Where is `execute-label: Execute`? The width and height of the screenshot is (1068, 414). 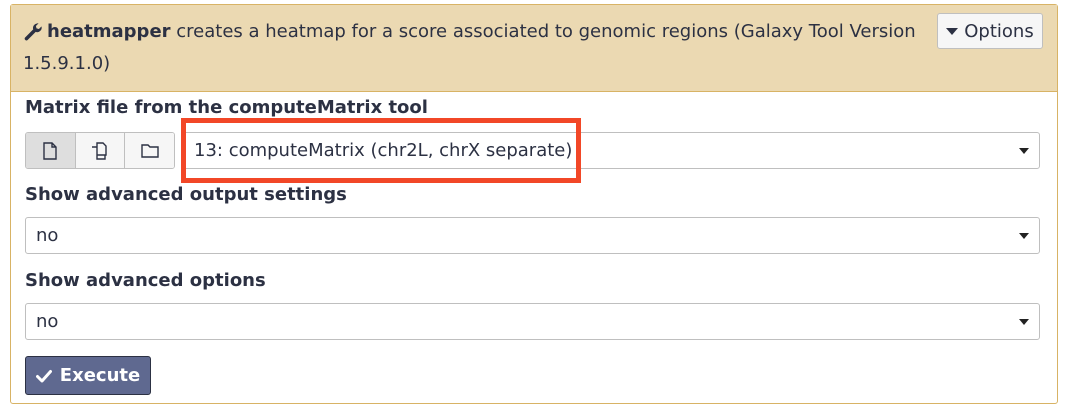 execute-label: Execute is located at coordinates (100, 375).